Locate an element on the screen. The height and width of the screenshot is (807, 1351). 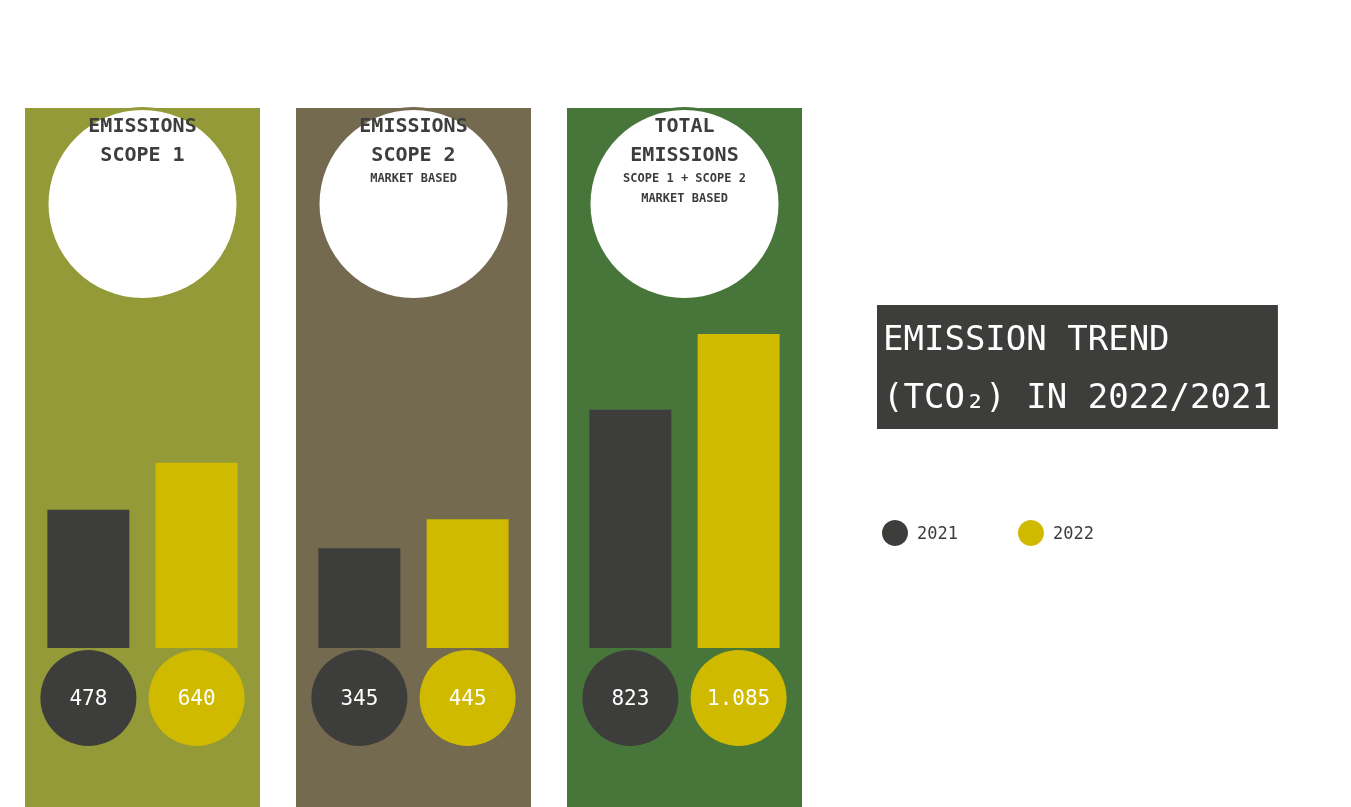
data-label: 823 is located at coordinates (630, 698).